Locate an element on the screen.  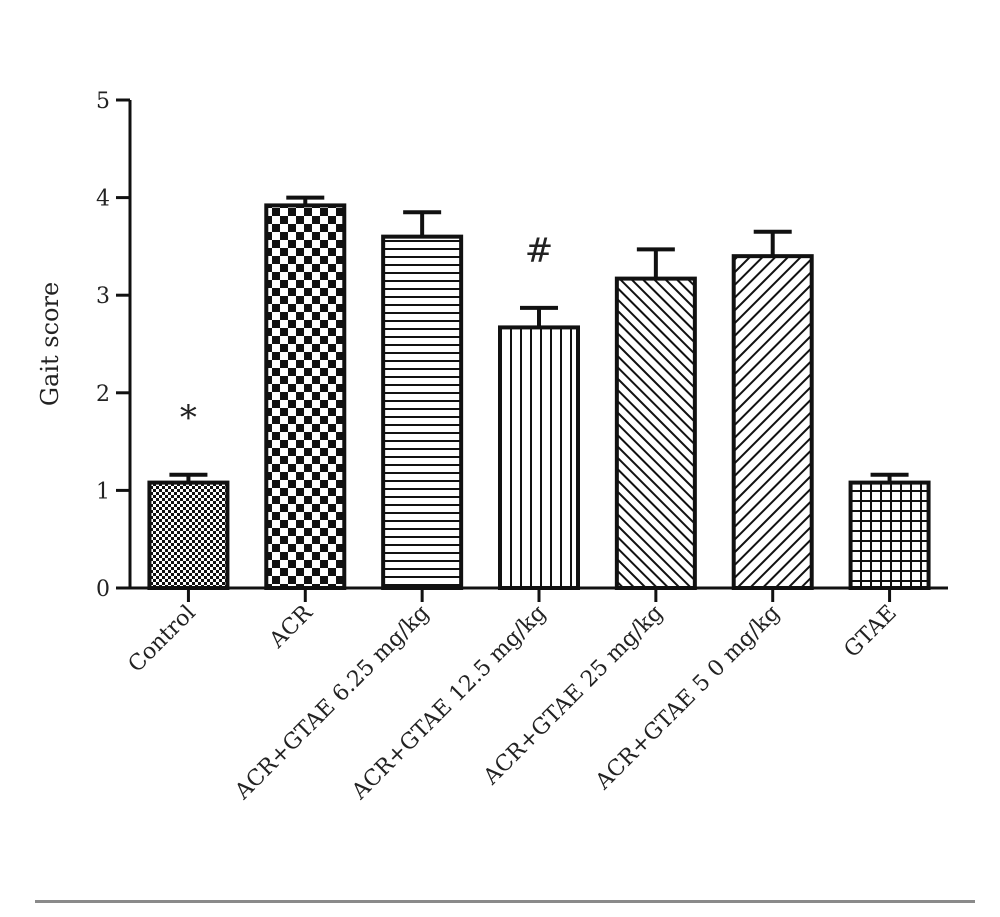
x-tick-label-6: GTAE is located at coordinates (871, 632).